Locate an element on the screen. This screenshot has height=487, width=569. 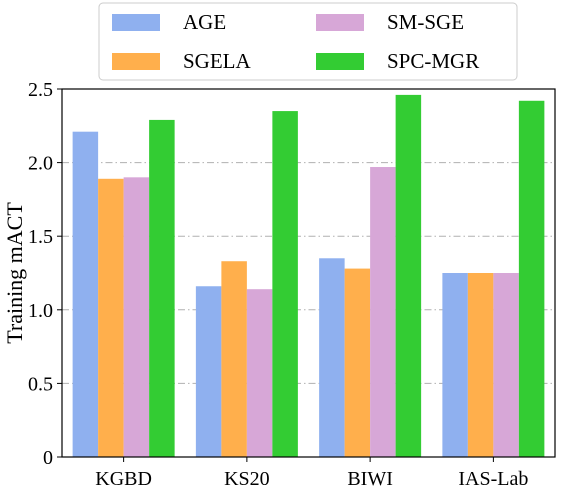
bar-sm-sge-ks20 is located at coordinates (259, 373).